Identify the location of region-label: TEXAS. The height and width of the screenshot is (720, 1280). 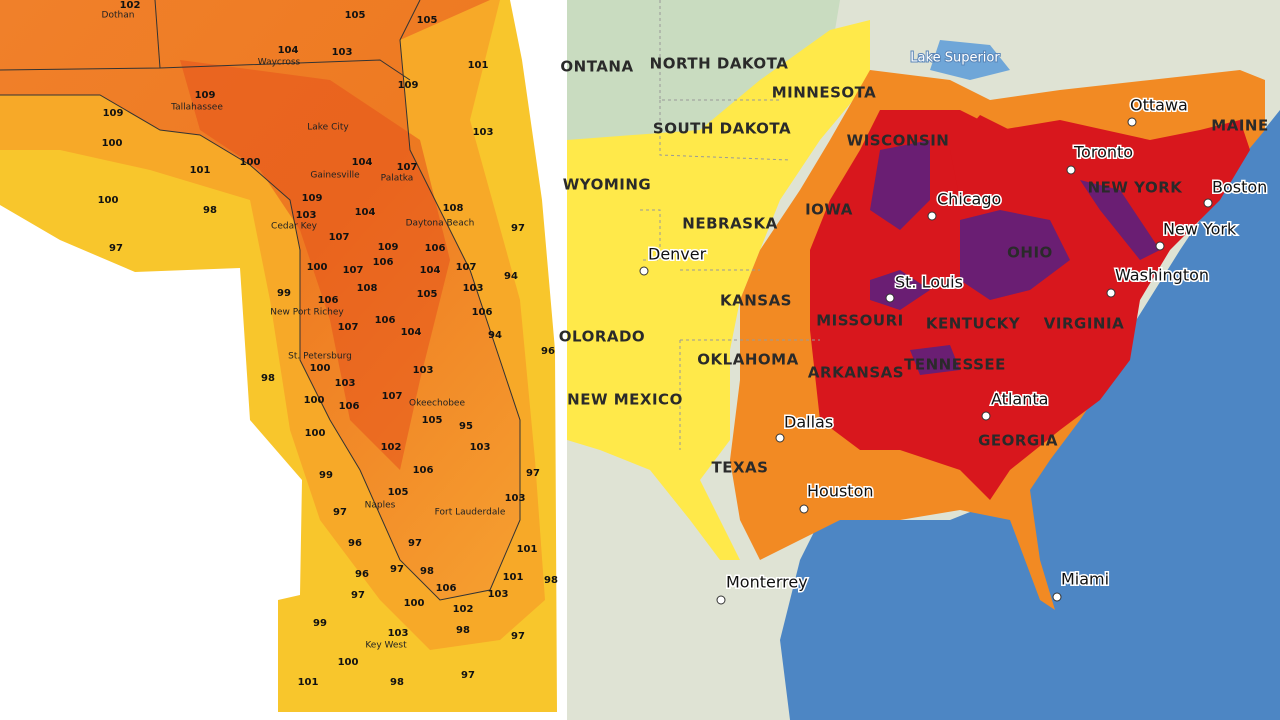
(740, 468).